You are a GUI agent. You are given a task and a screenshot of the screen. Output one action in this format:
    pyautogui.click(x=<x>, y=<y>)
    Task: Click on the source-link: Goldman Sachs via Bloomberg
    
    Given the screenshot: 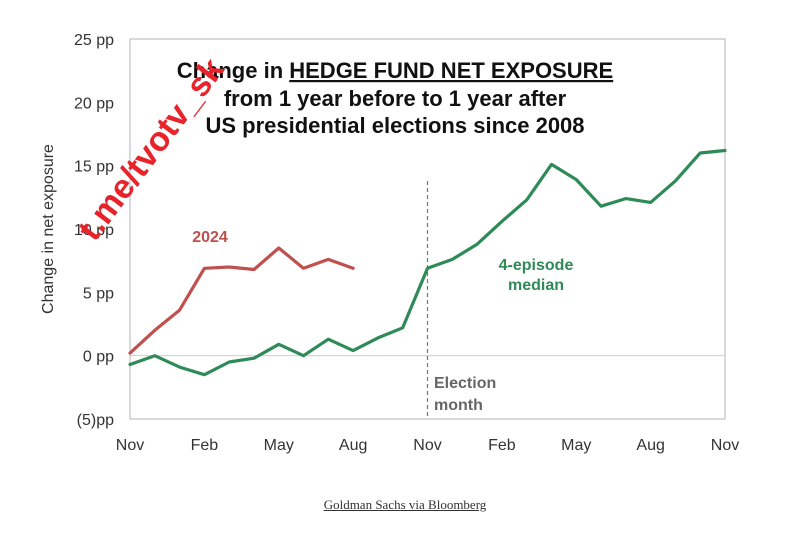 What is the action you would take?
    pyautogui.click(x=405, y=504)
    